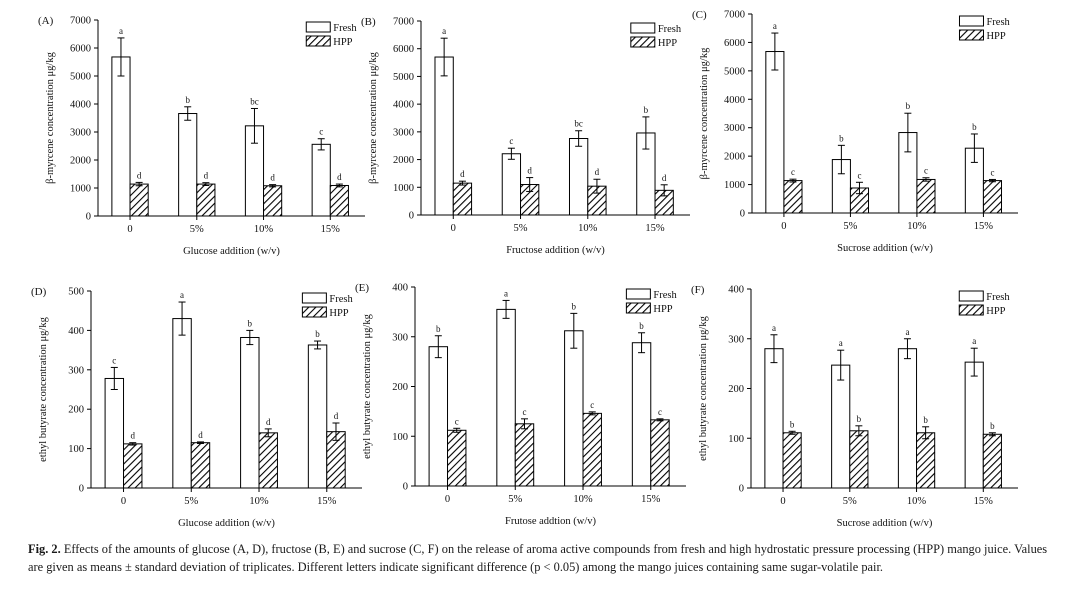 The image size is (1080, 606). What do you see at coordinates (403, 188) in the screenshot?
I see `y-tick-label: 1000` at bounding box center [403, 188].